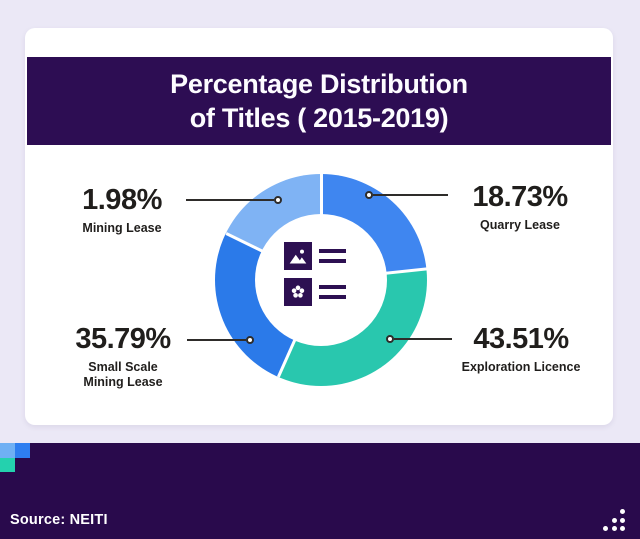 This screenshot has height=539, width=640. I want to click on callout-quarry-lease: 18.73% Quarry Lease, so click(520, 207).